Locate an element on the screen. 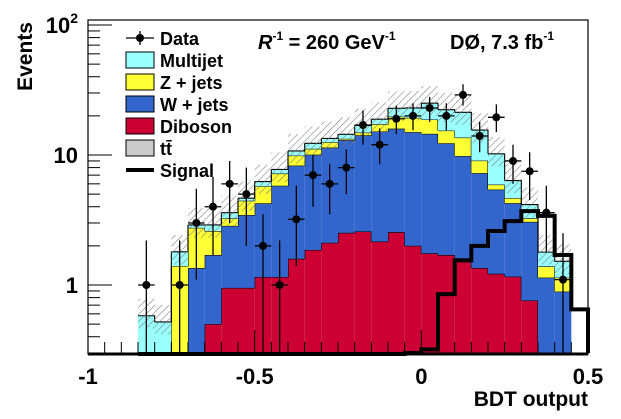  annotation-experiment-sup: -1 is located at coordinates (548, 36).